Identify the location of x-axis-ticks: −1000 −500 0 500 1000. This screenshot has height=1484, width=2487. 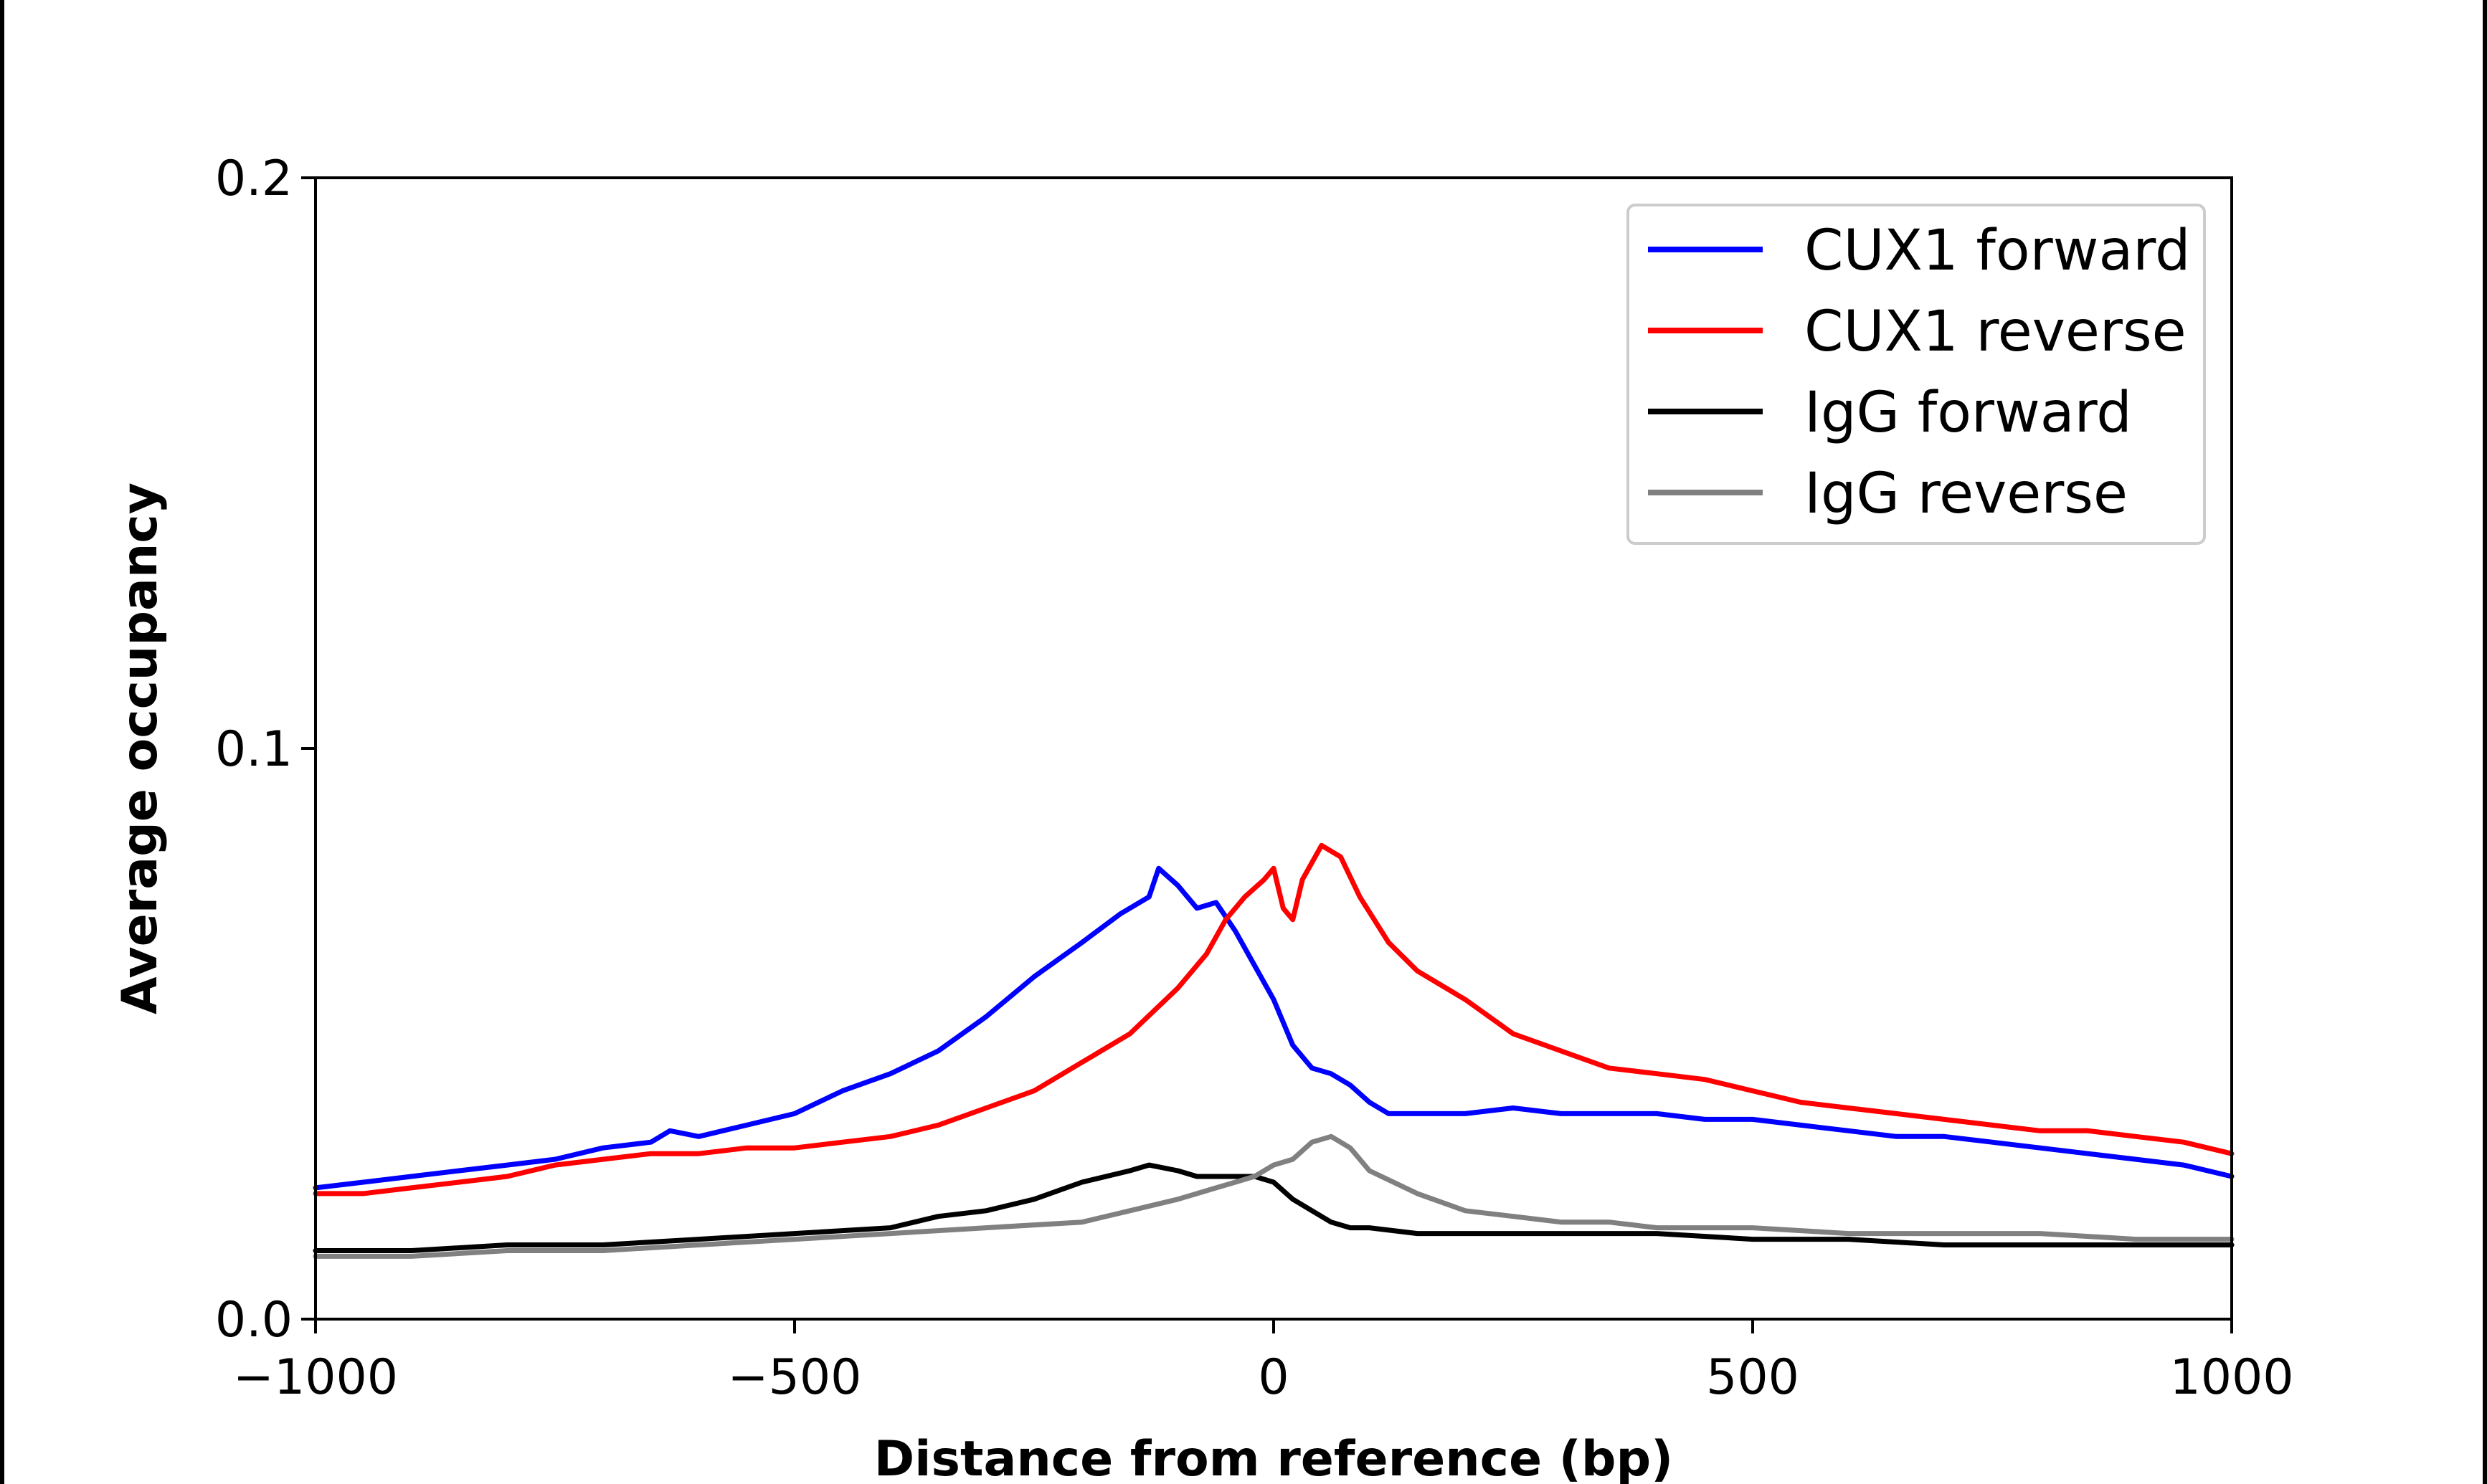
(1263, 1363).